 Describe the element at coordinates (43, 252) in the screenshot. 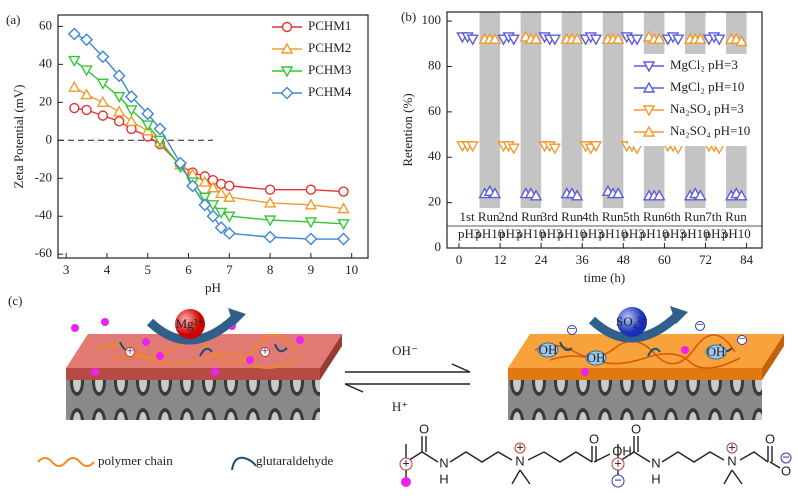

I see `y-tick-label: -60` at that location.